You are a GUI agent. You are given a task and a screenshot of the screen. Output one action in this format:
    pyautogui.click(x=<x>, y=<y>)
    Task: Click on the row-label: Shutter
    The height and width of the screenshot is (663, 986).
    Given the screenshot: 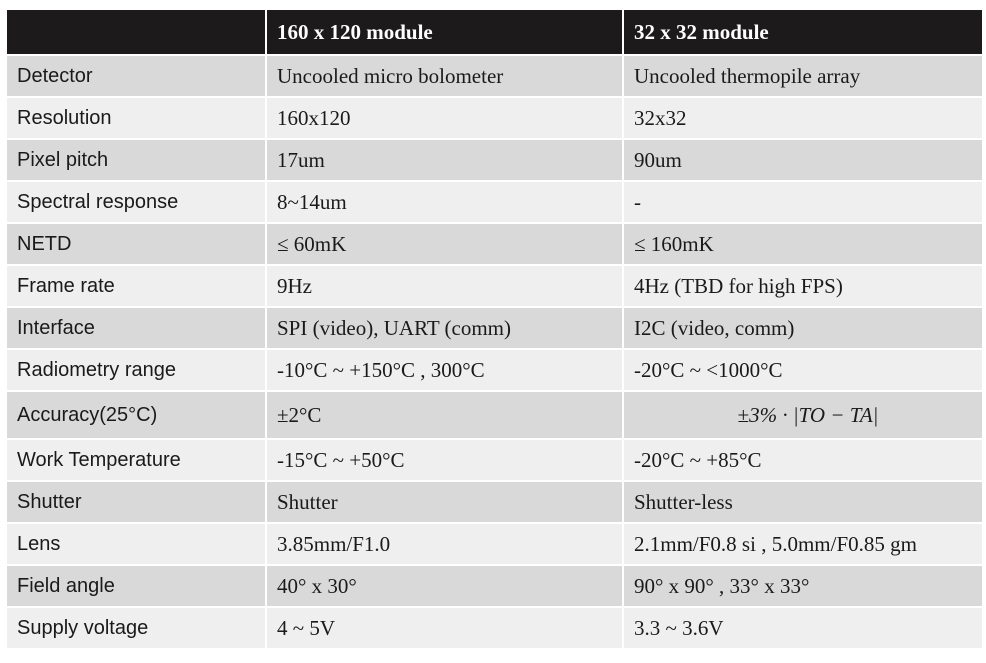 What is the action you would take?
    pyautogui.click(x=136, y=502)
    